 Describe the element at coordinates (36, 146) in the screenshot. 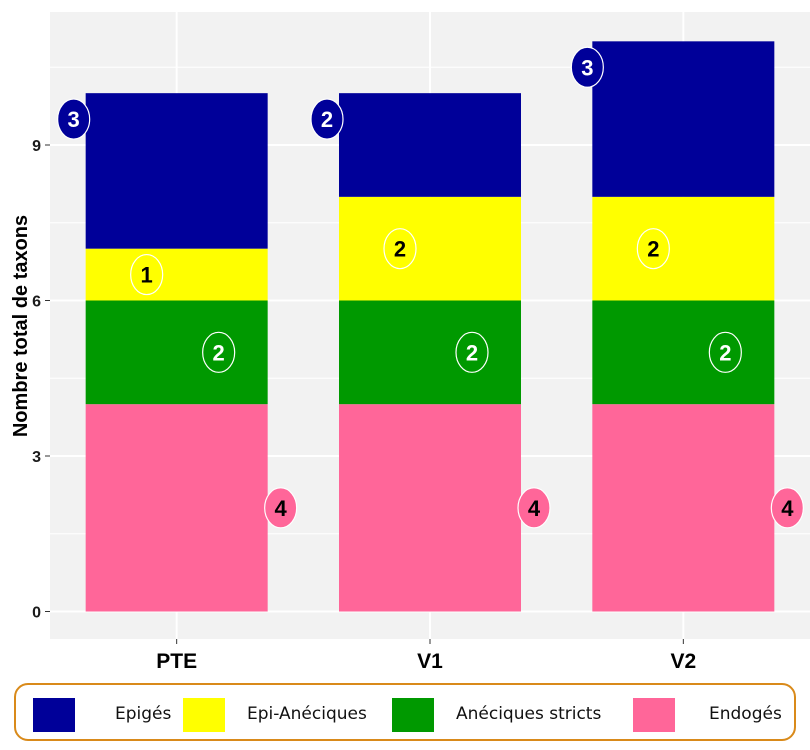

I see `y-tick-label: 9` at that location.